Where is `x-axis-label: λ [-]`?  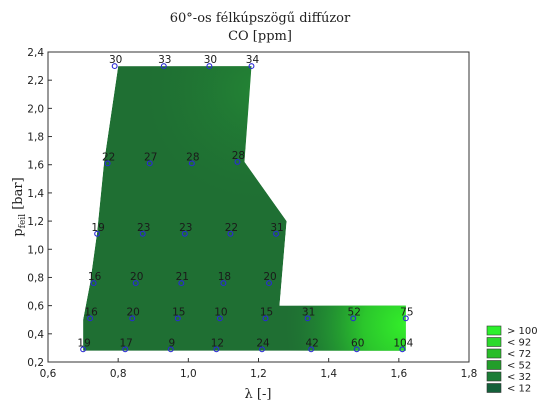
x-axis-label: λ [-] is located at coordinates (258, 394).